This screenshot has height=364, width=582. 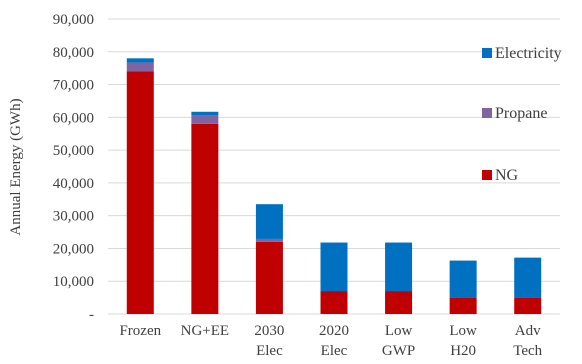 I want to click on y-tick-label: 10,000, so click(x=73, y=282).